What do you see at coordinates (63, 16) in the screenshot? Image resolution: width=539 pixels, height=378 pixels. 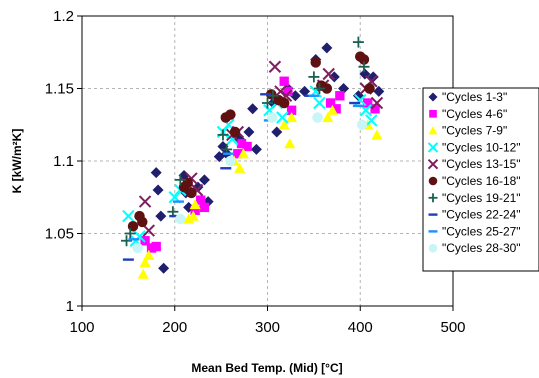 I see `y-tick-label: 1.2` at bounding box center [63, 16].